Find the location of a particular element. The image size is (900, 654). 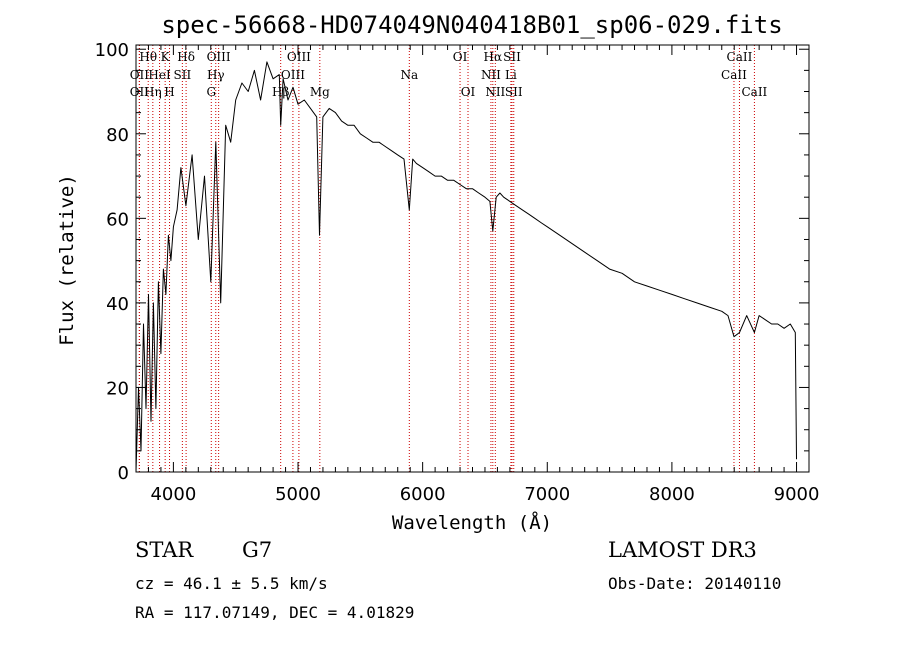

spectral-line-label: HeI is located at coordinates (159, 75).